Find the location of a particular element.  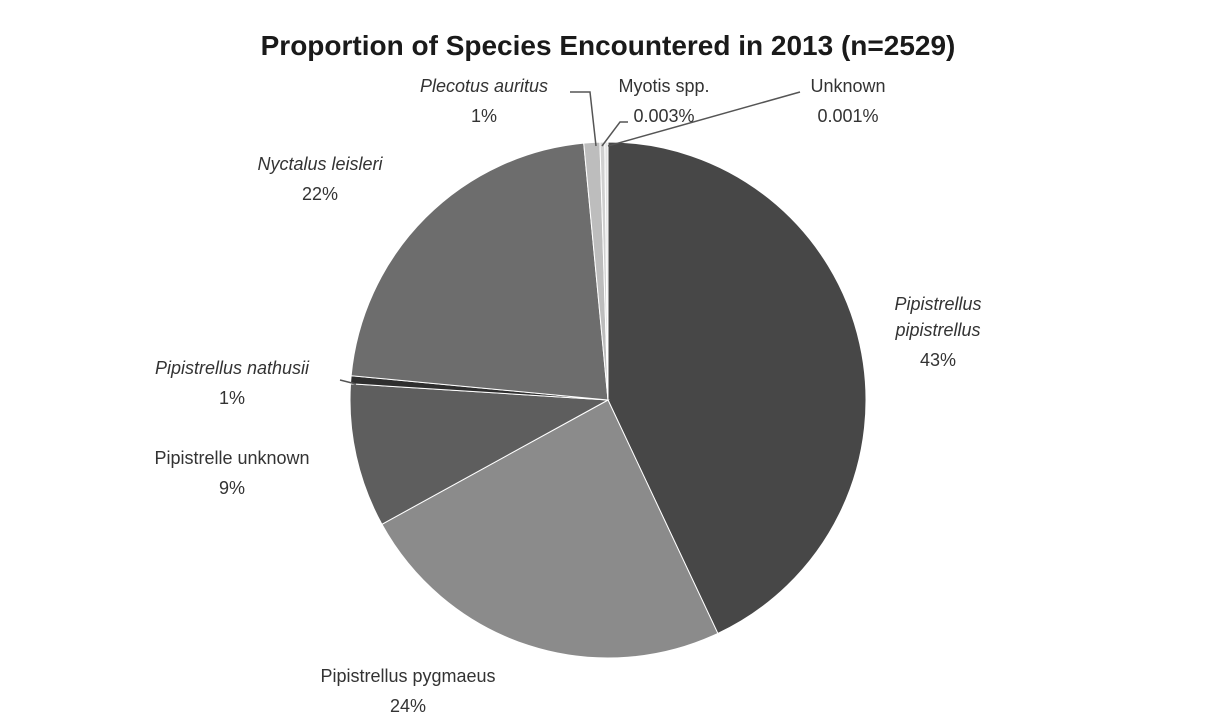

slice-label-name: Myotis spp. is located at coordinates (663, 86).